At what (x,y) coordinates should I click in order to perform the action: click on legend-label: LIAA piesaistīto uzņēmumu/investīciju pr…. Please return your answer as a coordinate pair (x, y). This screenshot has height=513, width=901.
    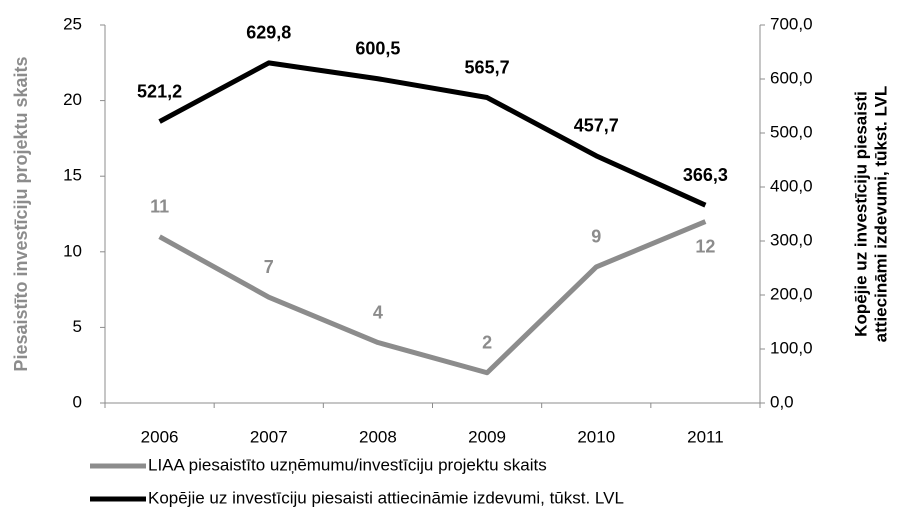
    Looking at the image, I should click on (347, 464).